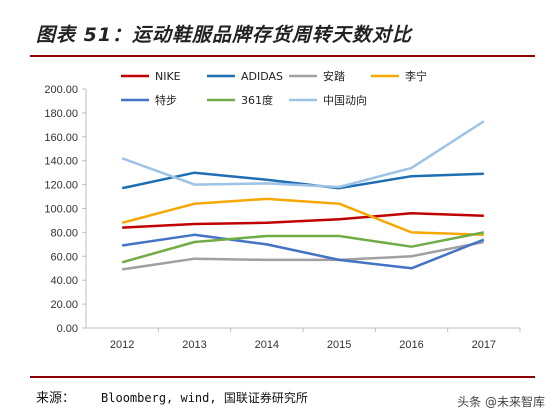 This screenshot has width=557, height=419. I want to click on chart-title: 图表 51：运动鞋服品牌存货周转天数对比, so click(224, 35).